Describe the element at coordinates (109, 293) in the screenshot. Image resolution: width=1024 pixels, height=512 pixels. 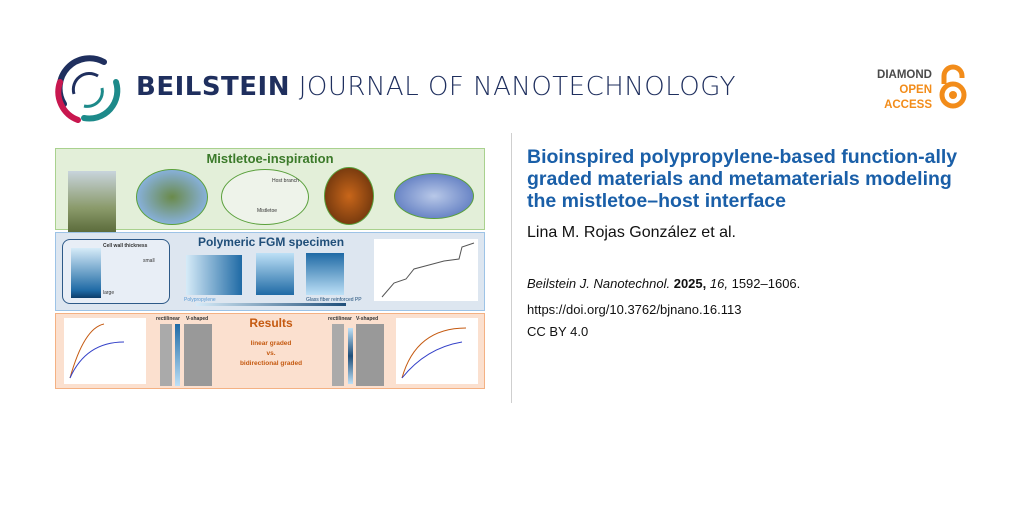
I see `label-large: large` at that location.